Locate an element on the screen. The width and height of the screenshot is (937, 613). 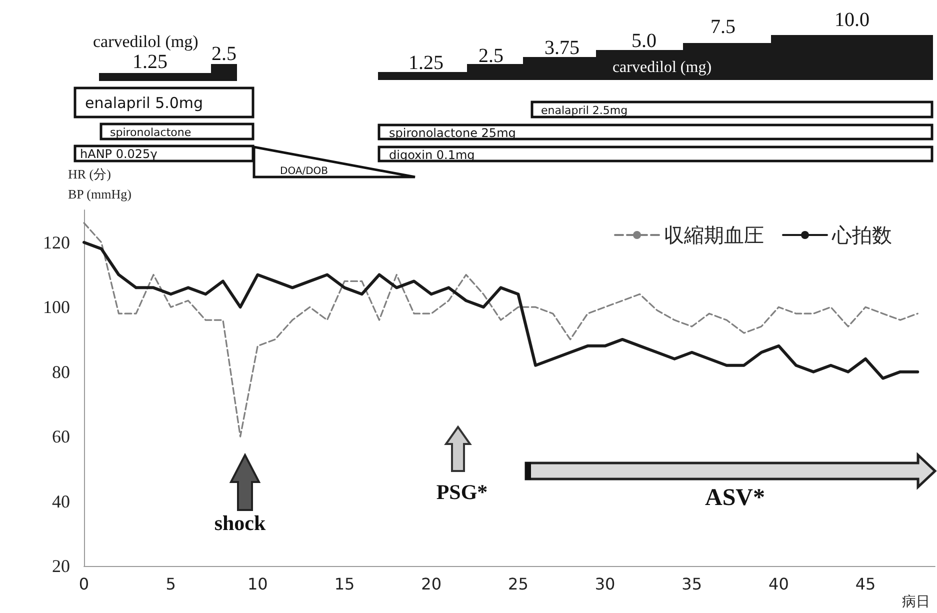
x-tick-label: 10 is located at coordinates (257, 584).